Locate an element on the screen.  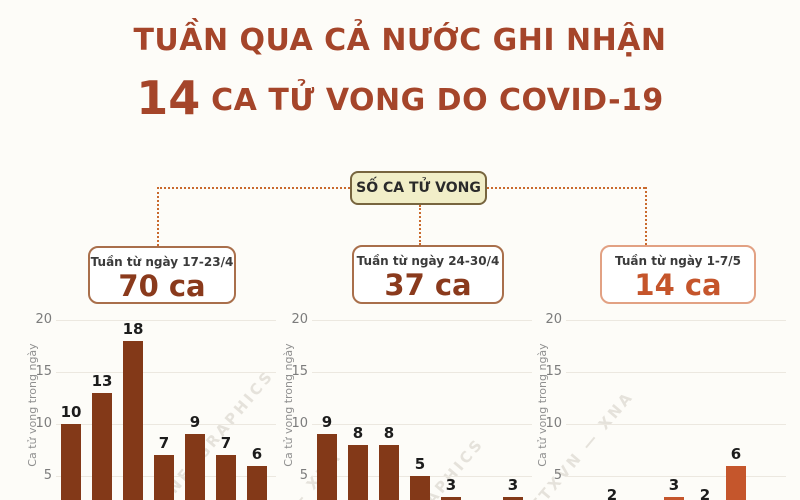
bar-value-label: 5 is located at coordinates (420, 464).